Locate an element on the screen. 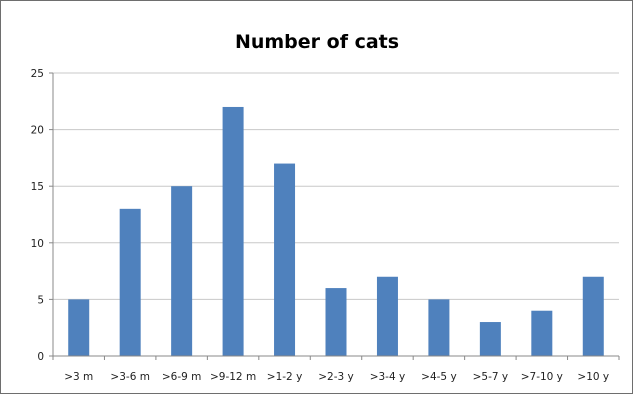 The image size is (633, 395). y-tick-label: 5 is located at coordinates (40, 300).